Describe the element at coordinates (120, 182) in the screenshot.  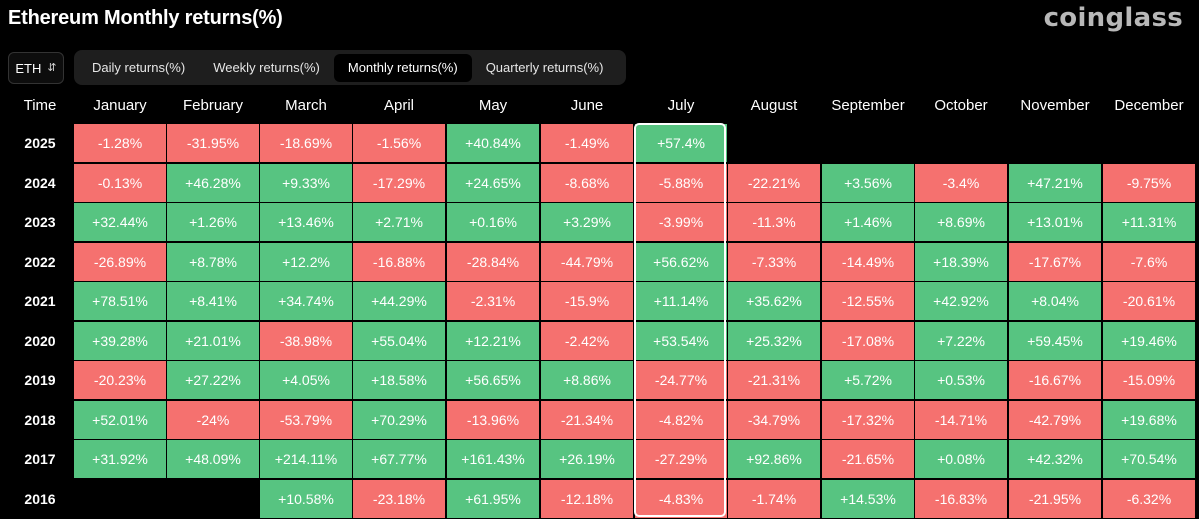
I see `return-cell: -0.13%` at that location.